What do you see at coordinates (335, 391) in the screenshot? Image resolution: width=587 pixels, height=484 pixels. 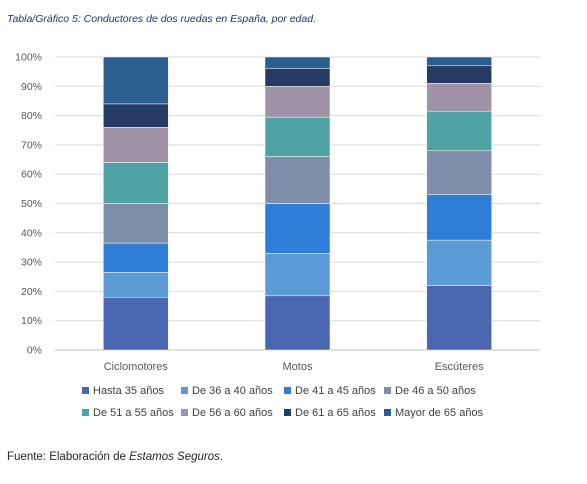 I see `legend-label: De 41 a 45 años` at bounding box center [335, 391].